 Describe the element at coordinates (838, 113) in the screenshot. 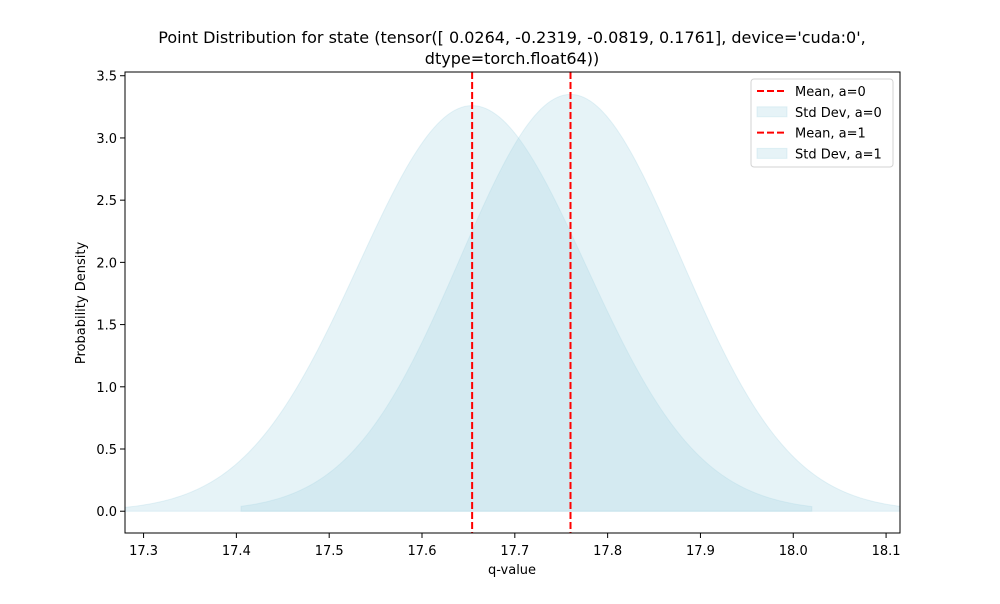

I see `legend-label: Std Dev, a=0` at that location.